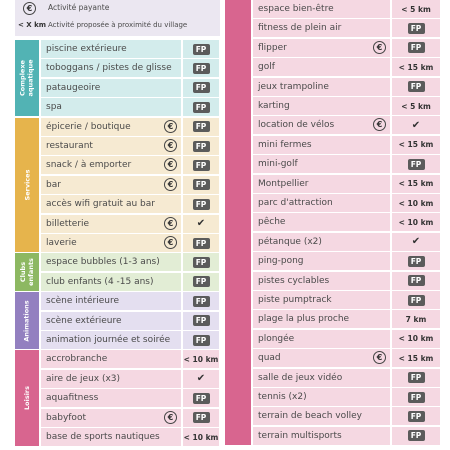  What do you see at coordinates (321, 47) in the screenshot?
I see `activity-name: flipper` at bounding box center [321, 47].